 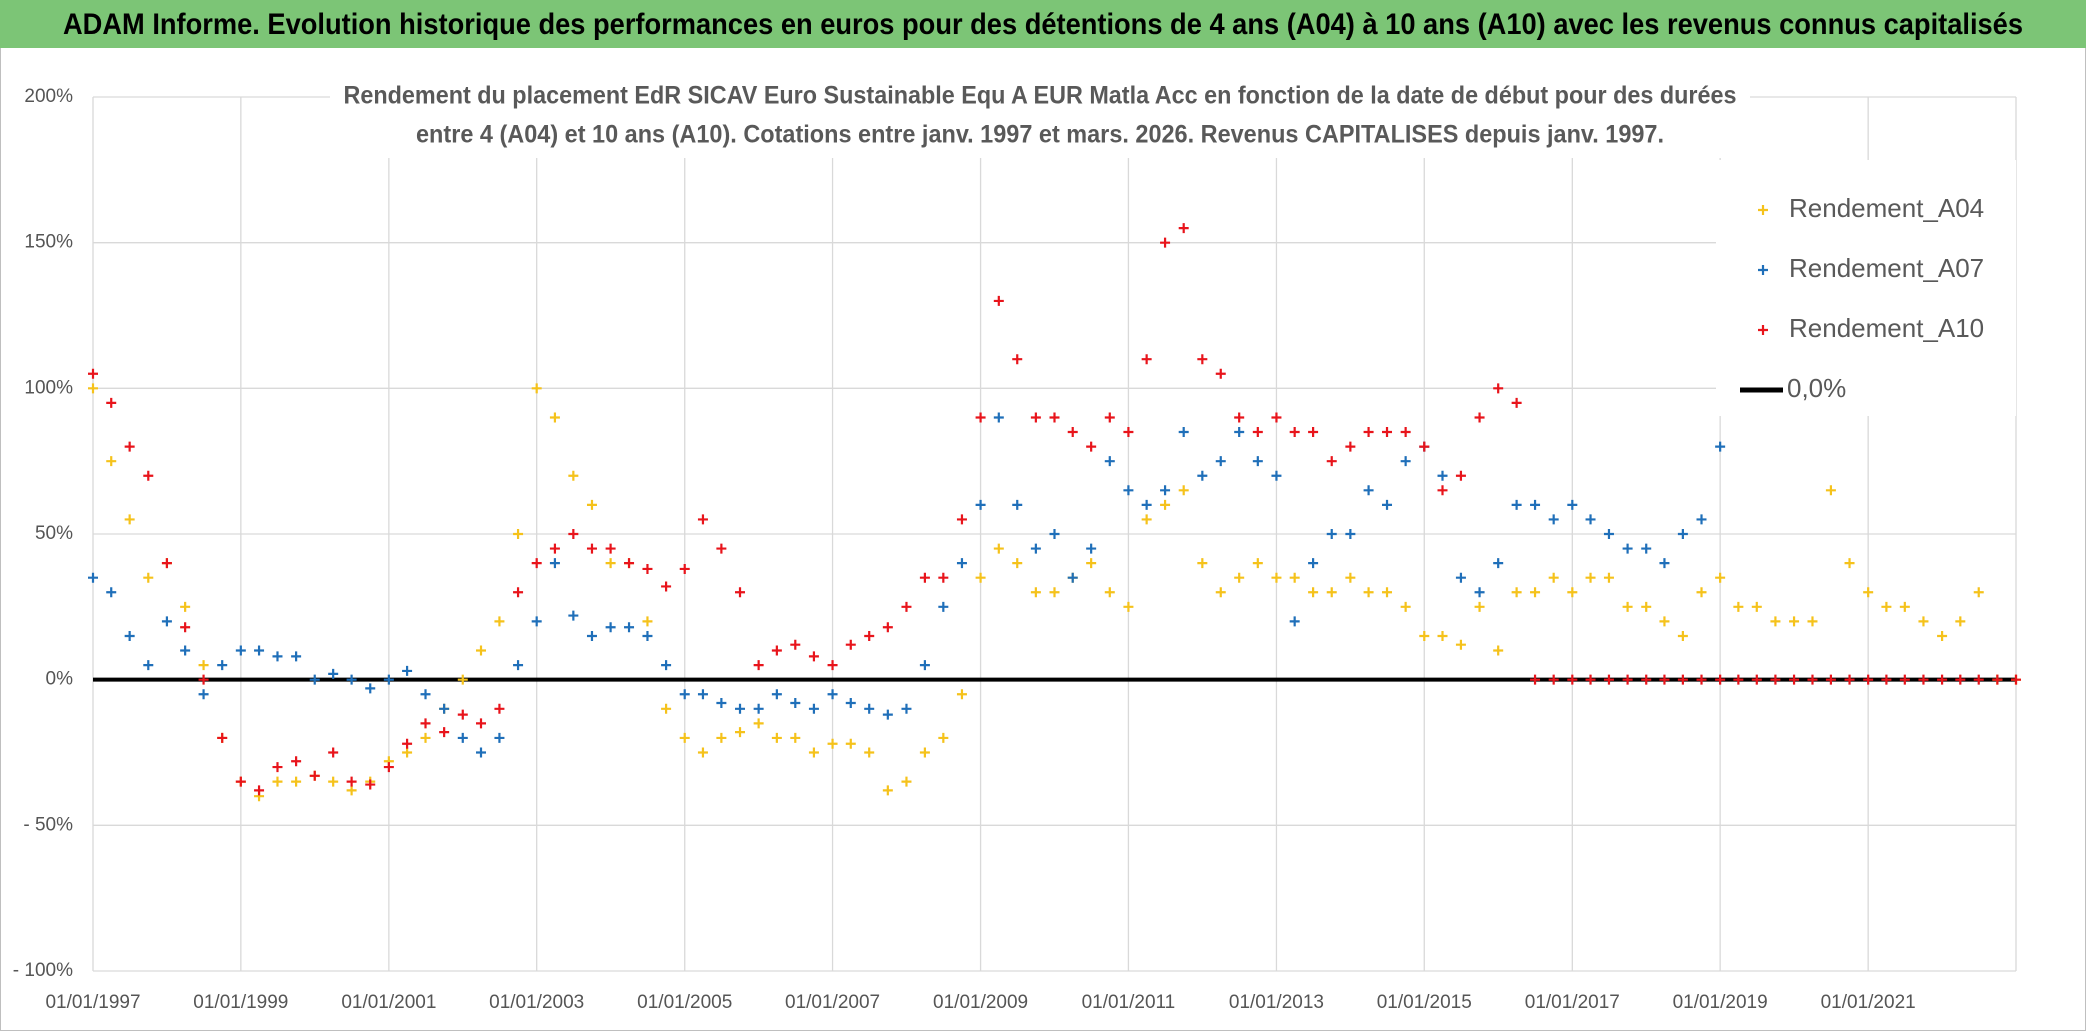 What do you see at coordinates (1816, 388) in the screenshot?
I see `legend-label: 0,0%` at bounding box center [1816, 388].